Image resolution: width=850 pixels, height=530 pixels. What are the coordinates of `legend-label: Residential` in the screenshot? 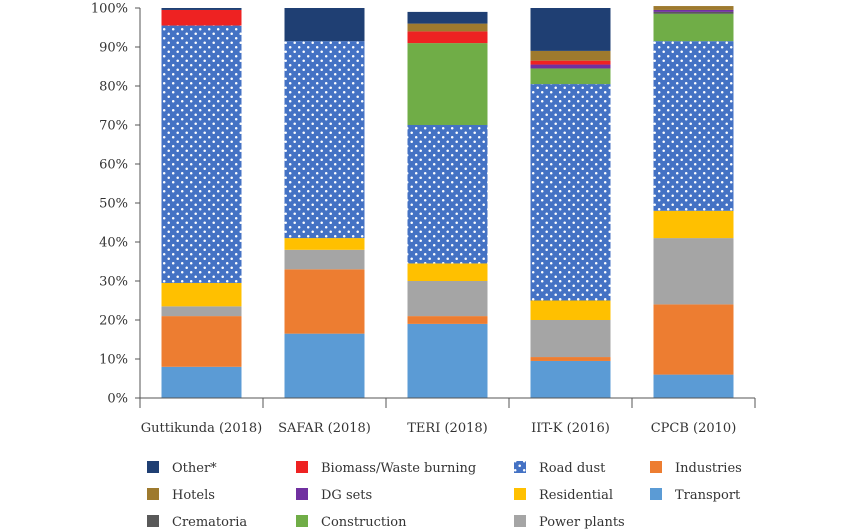 It's located at (576, 495).